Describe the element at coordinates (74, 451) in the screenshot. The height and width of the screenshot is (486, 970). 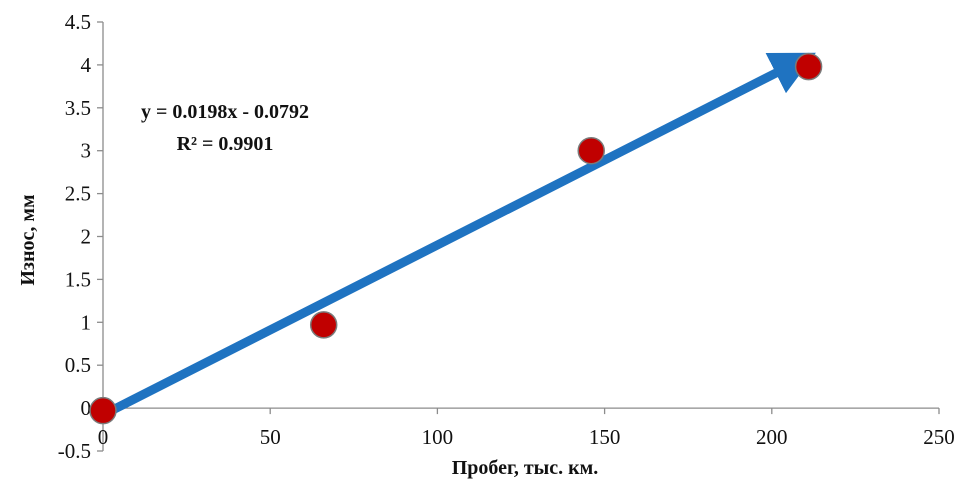
I see `y-tick-label: -0.5` at that location.